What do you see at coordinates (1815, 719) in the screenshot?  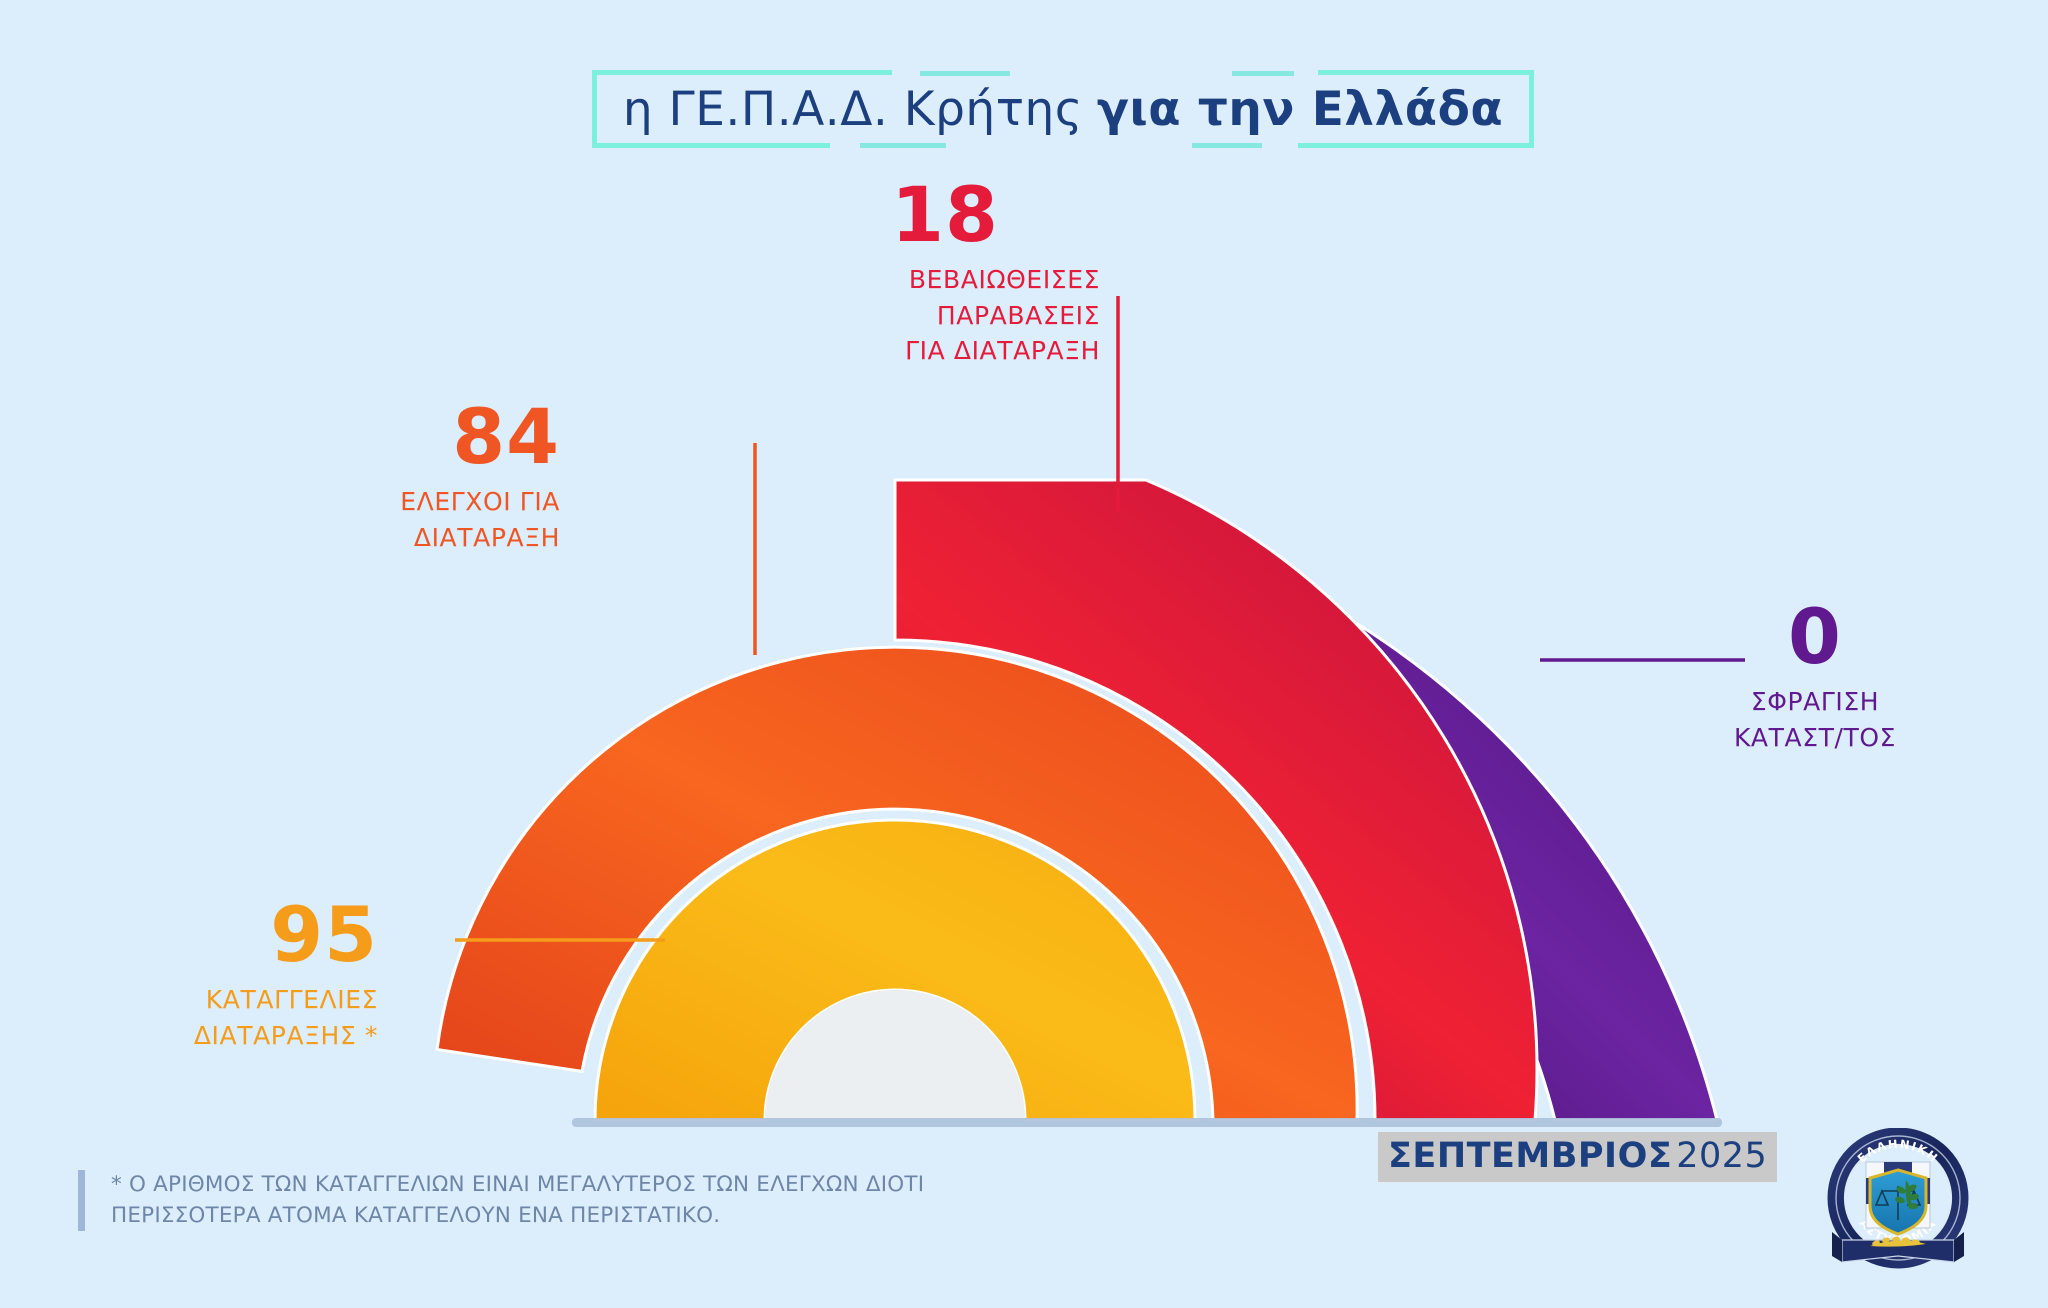 I see `sealings-caption: ΣΦΡΑΓΙΣΗ ΚΑΤΑΣΤ/ΤΟΣ` at bounding box center [1815, 719].